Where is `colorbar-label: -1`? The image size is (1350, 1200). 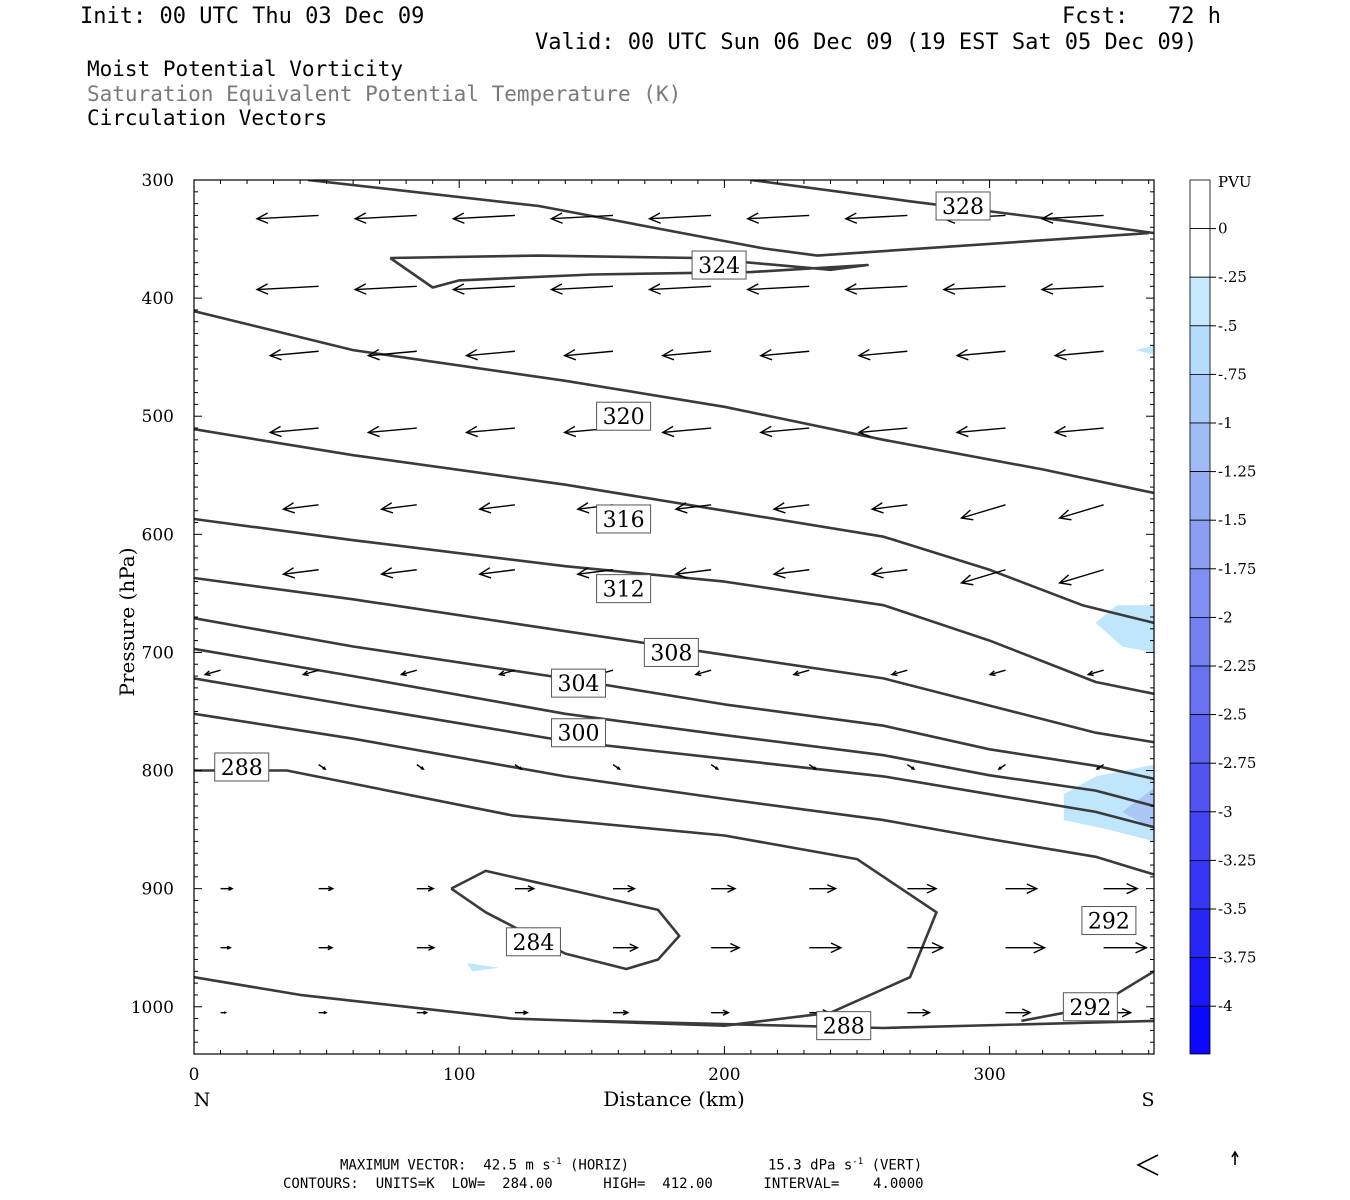 colorbar-label: -1 is located at coordinates (1225, 423).